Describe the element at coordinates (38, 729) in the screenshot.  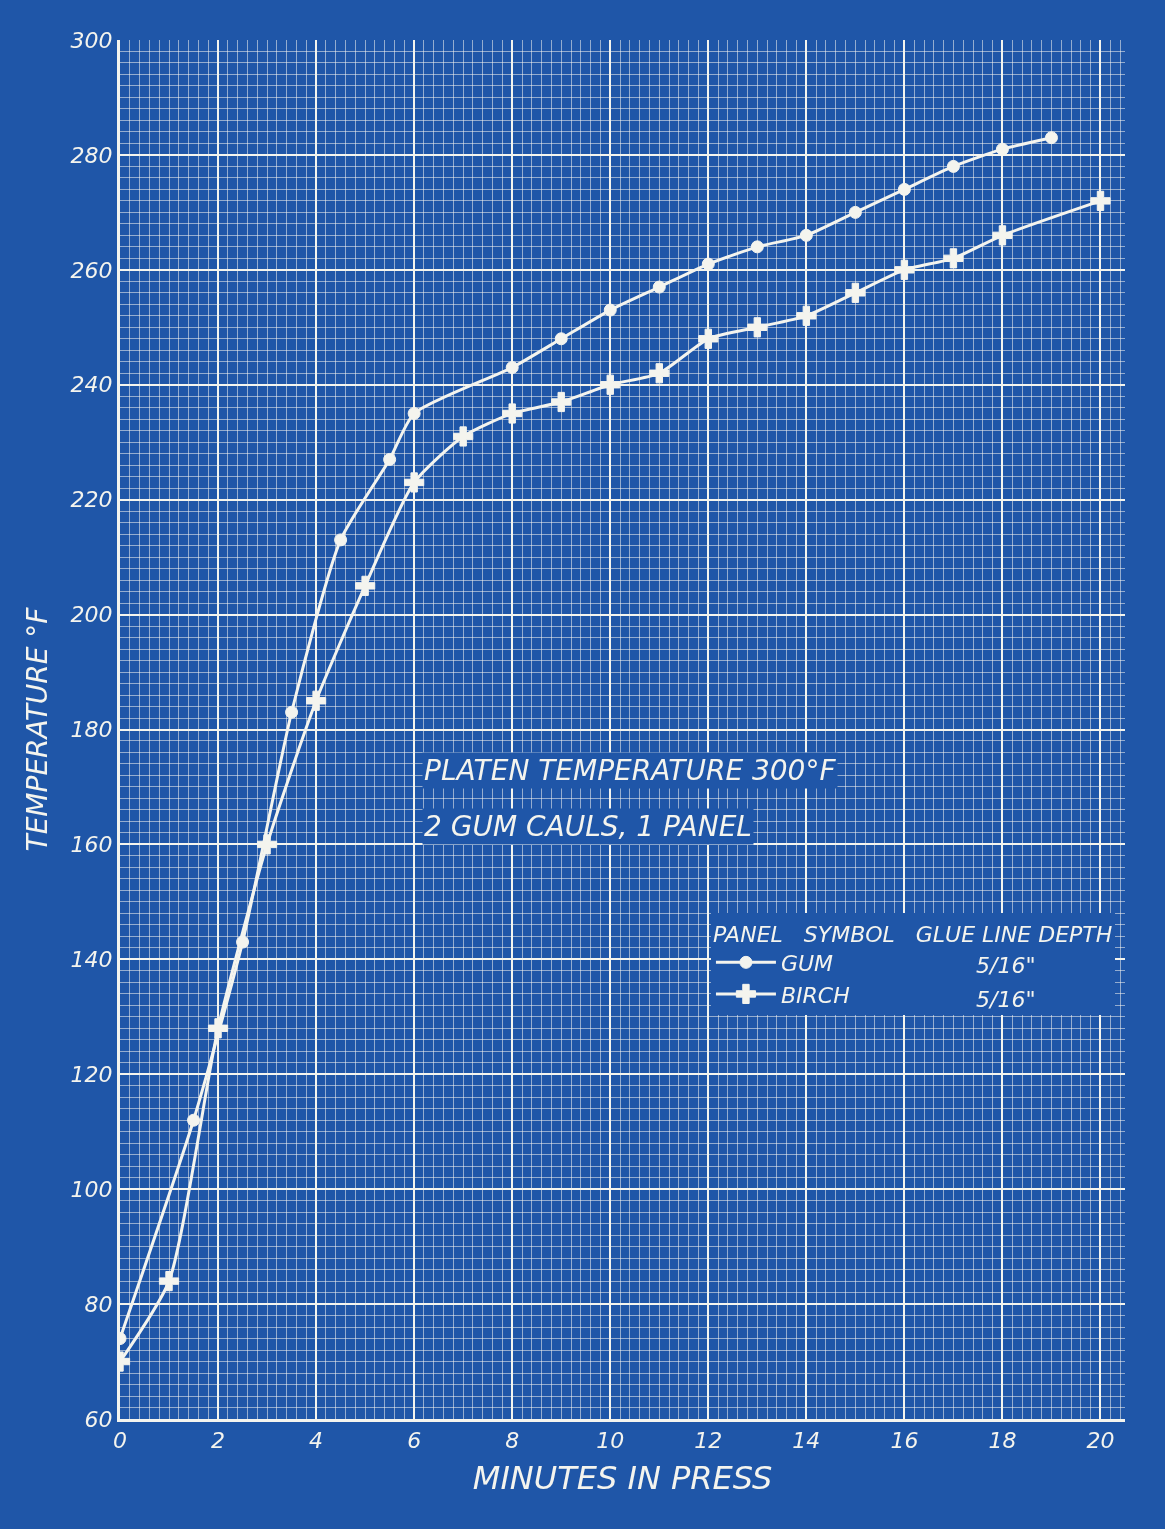
I see `y-axis-title: TEMPERATURE °F` at that location.